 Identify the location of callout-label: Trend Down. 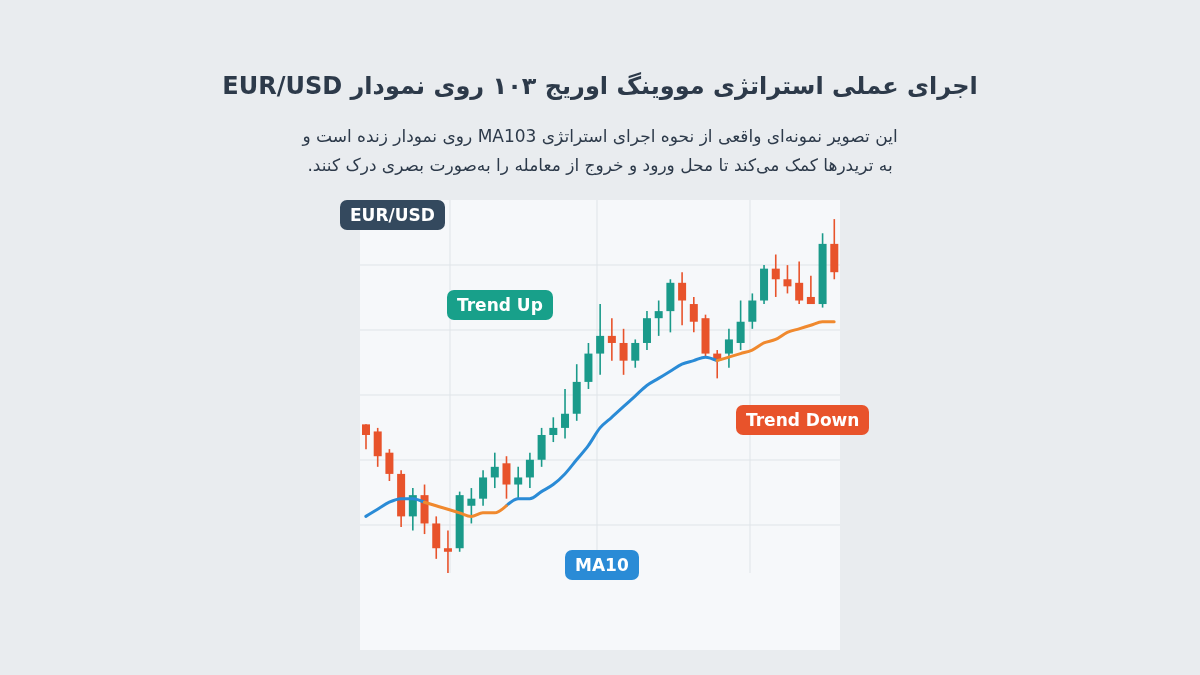
(803, 420).